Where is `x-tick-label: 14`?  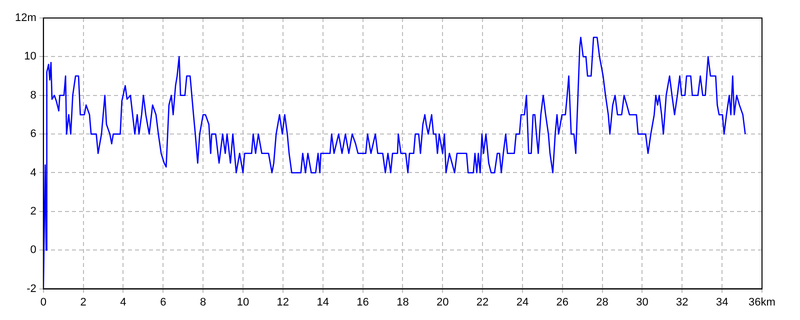 x-tick-label: 14 is located at coordinates (322, 302).